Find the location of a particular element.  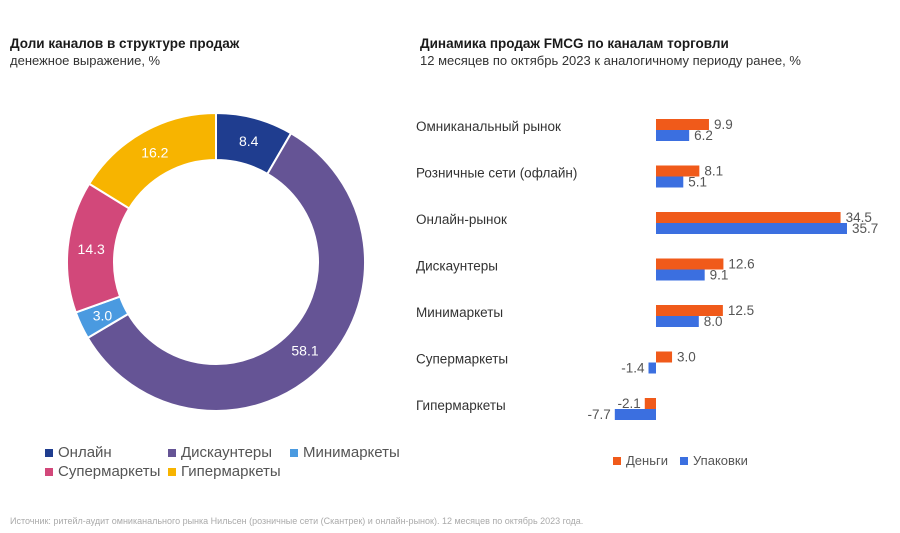

donut-legend-item-minimarkets: Минимаркеты is located at coordinates (345, 452).